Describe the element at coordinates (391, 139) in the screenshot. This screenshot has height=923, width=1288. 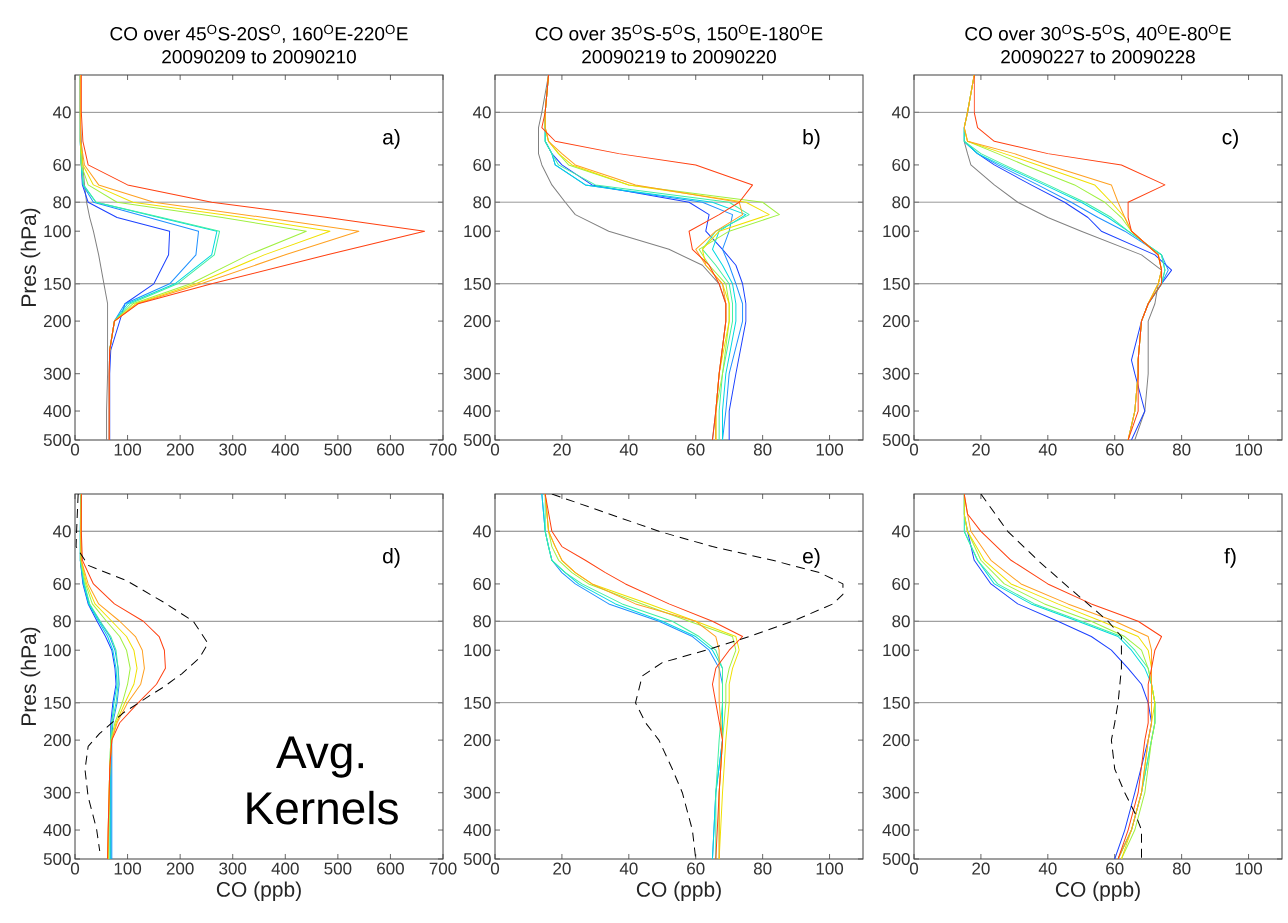
I see `annotation: a)` at that location.